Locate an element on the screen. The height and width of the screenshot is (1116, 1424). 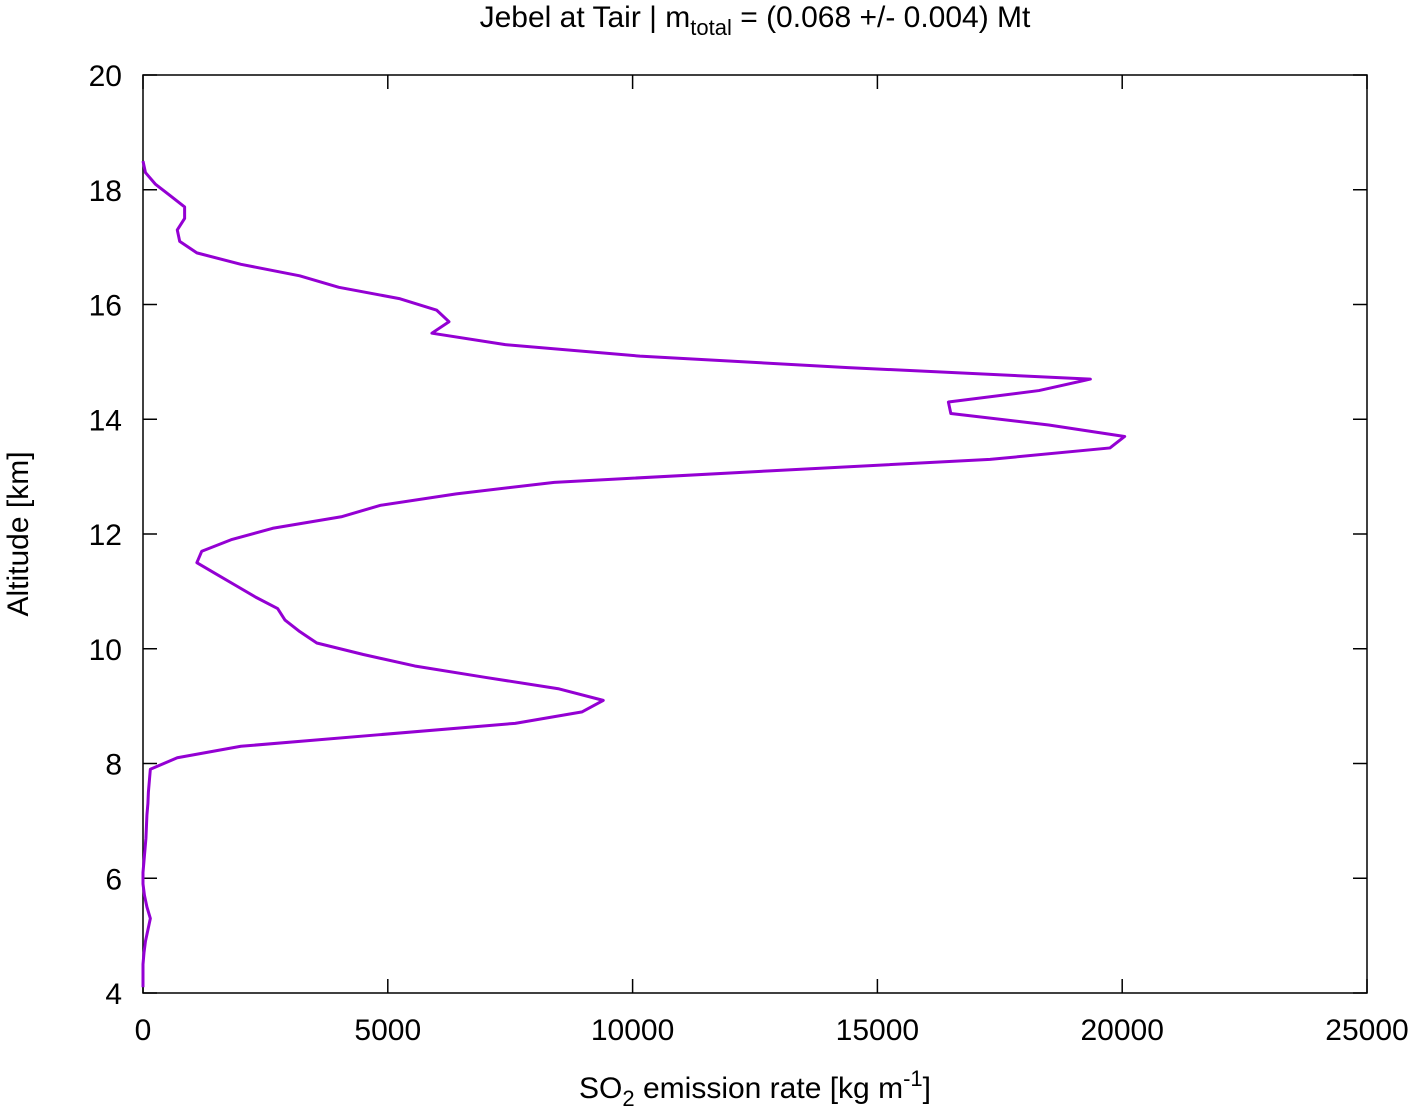
xlabel-sup: -1 is located at coordinates (913, 1078).